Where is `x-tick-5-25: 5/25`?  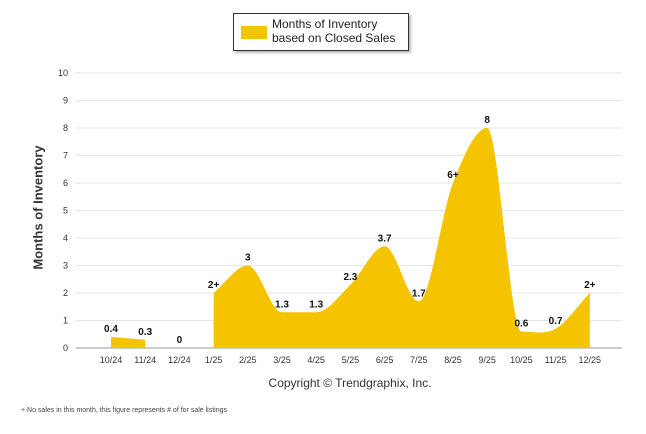 x-tick-5-25: 5/25 is located at coordinates (351, 360).